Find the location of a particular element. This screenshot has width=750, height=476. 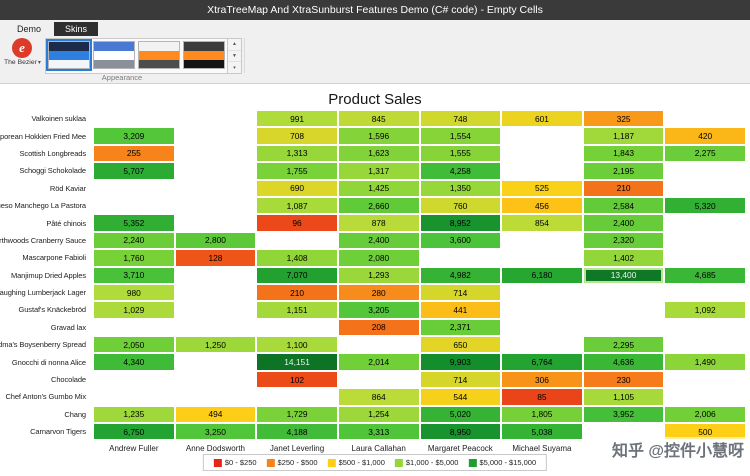

gallery-scroll-up-button: ▲ is located at coordinates (234, 45).